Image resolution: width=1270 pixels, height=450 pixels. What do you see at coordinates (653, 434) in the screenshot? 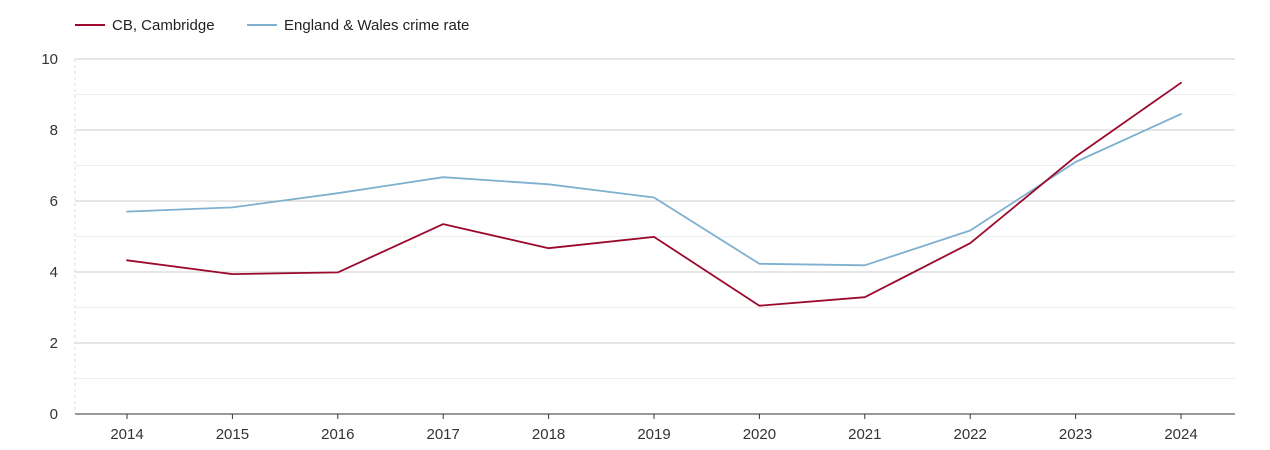
I see `x-tick-label: 2019` at bounding box center [653, 434].